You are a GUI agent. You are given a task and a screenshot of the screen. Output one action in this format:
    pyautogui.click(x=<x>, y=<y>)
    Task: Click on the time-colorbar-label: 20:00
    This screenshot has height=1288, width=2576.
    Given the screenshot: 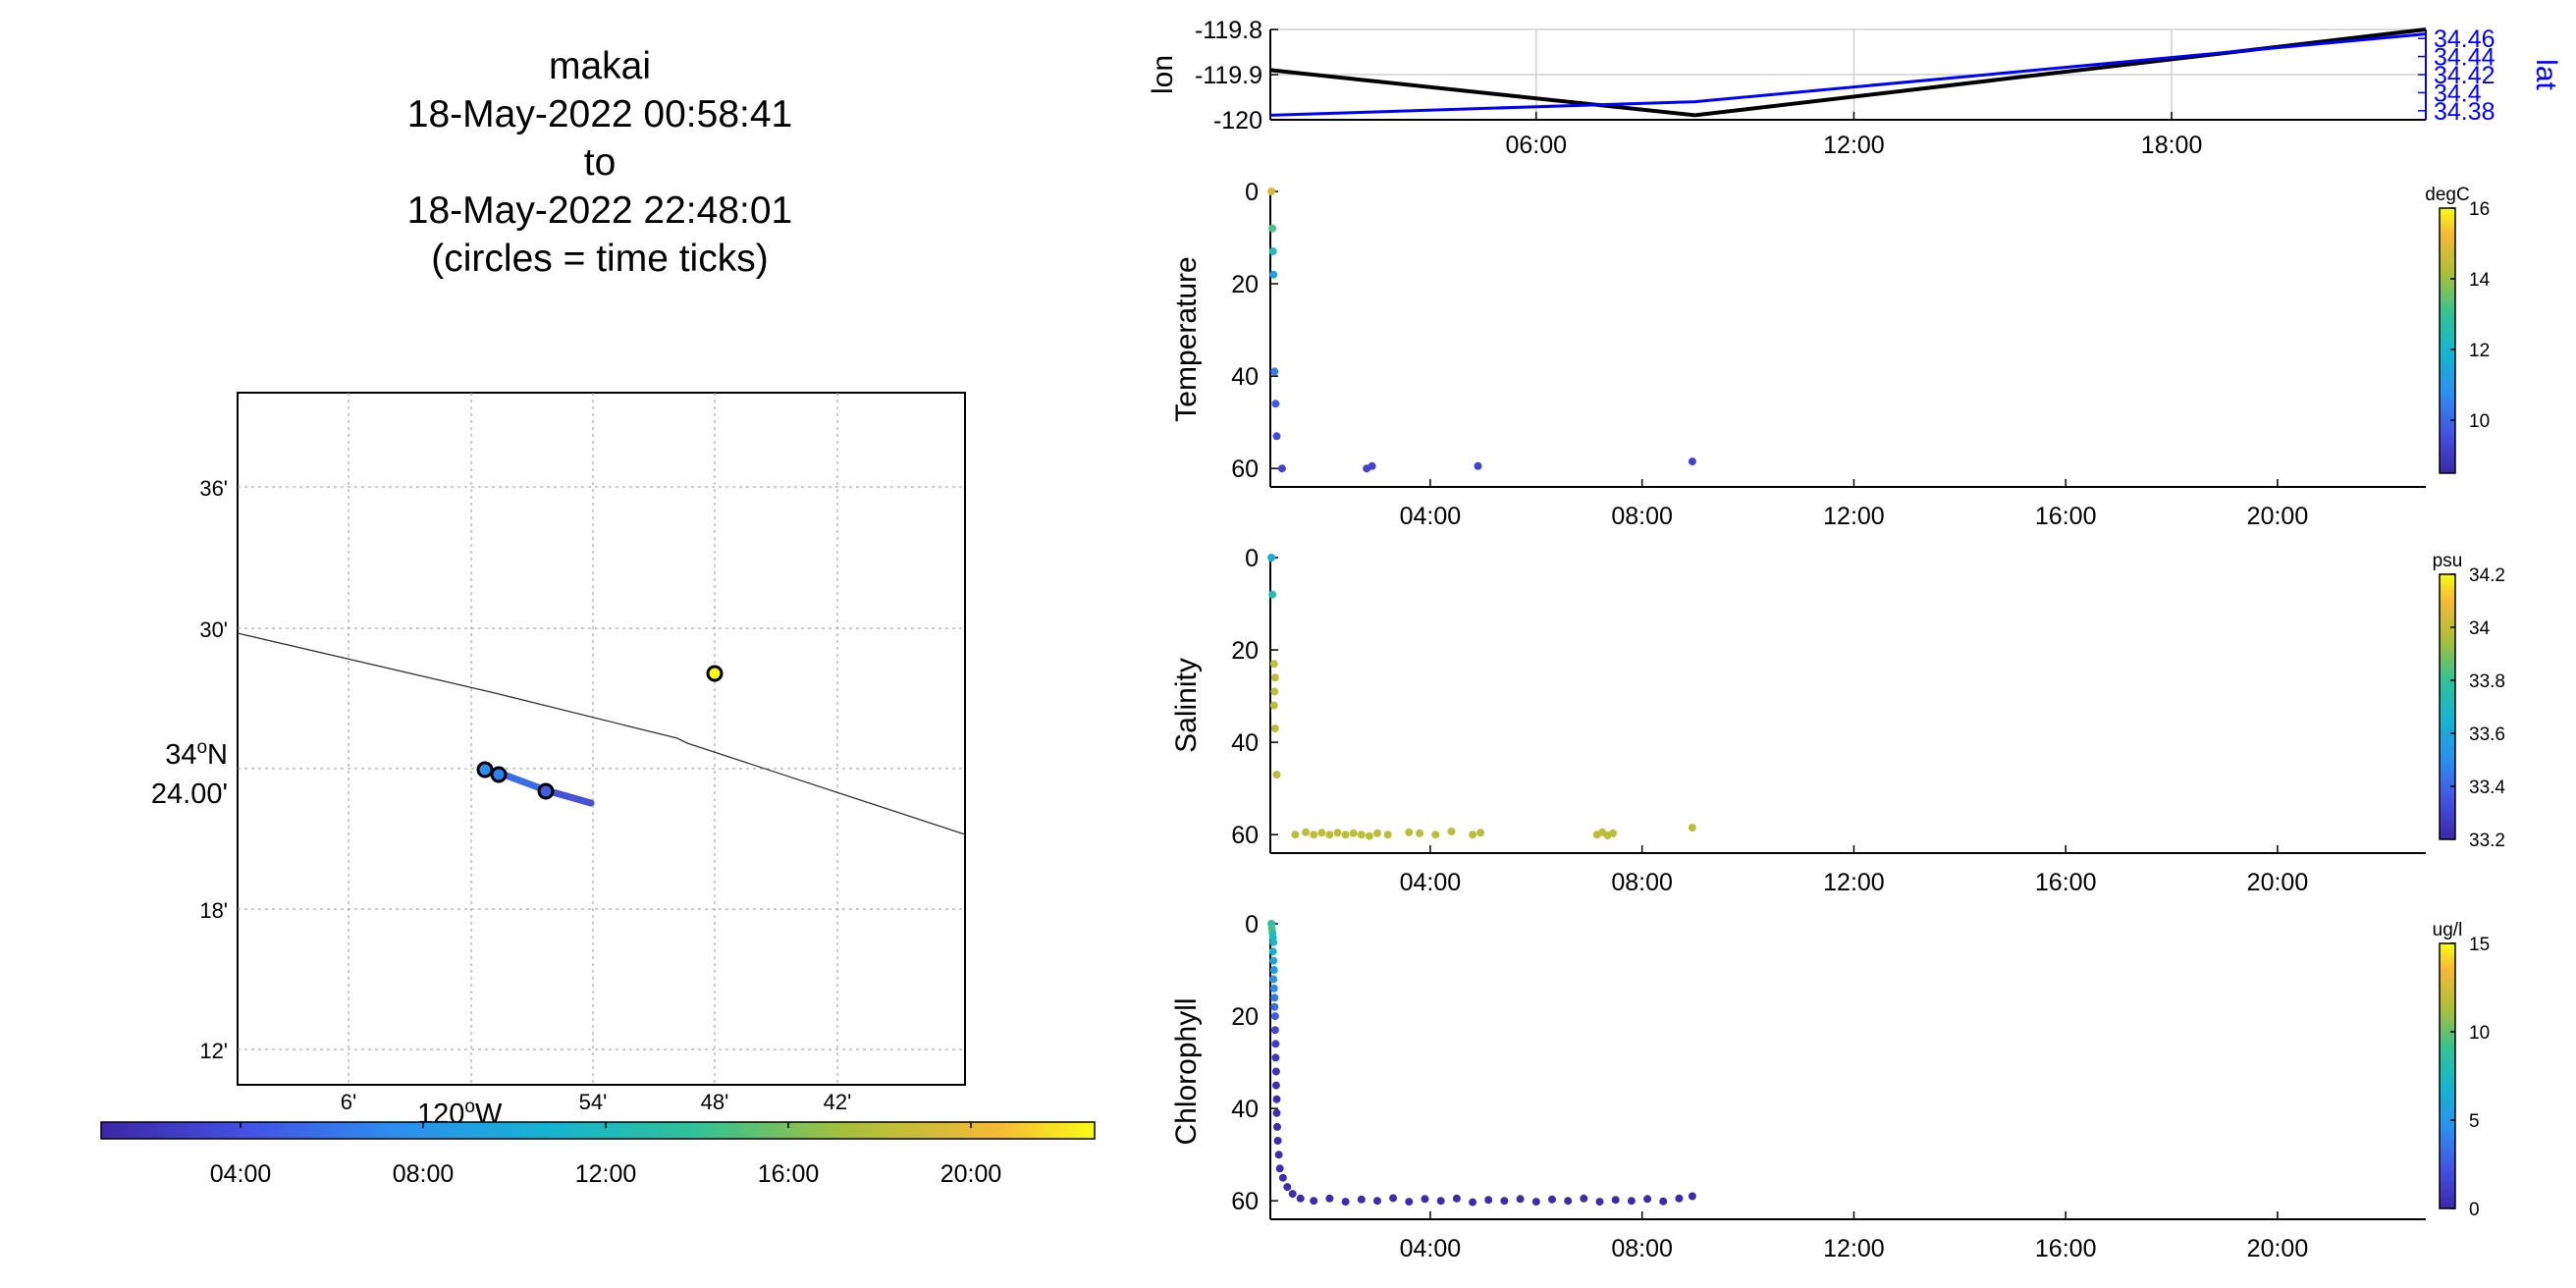 What is the action you would take?
    pyautogui.click(x=971, y=1174)
    